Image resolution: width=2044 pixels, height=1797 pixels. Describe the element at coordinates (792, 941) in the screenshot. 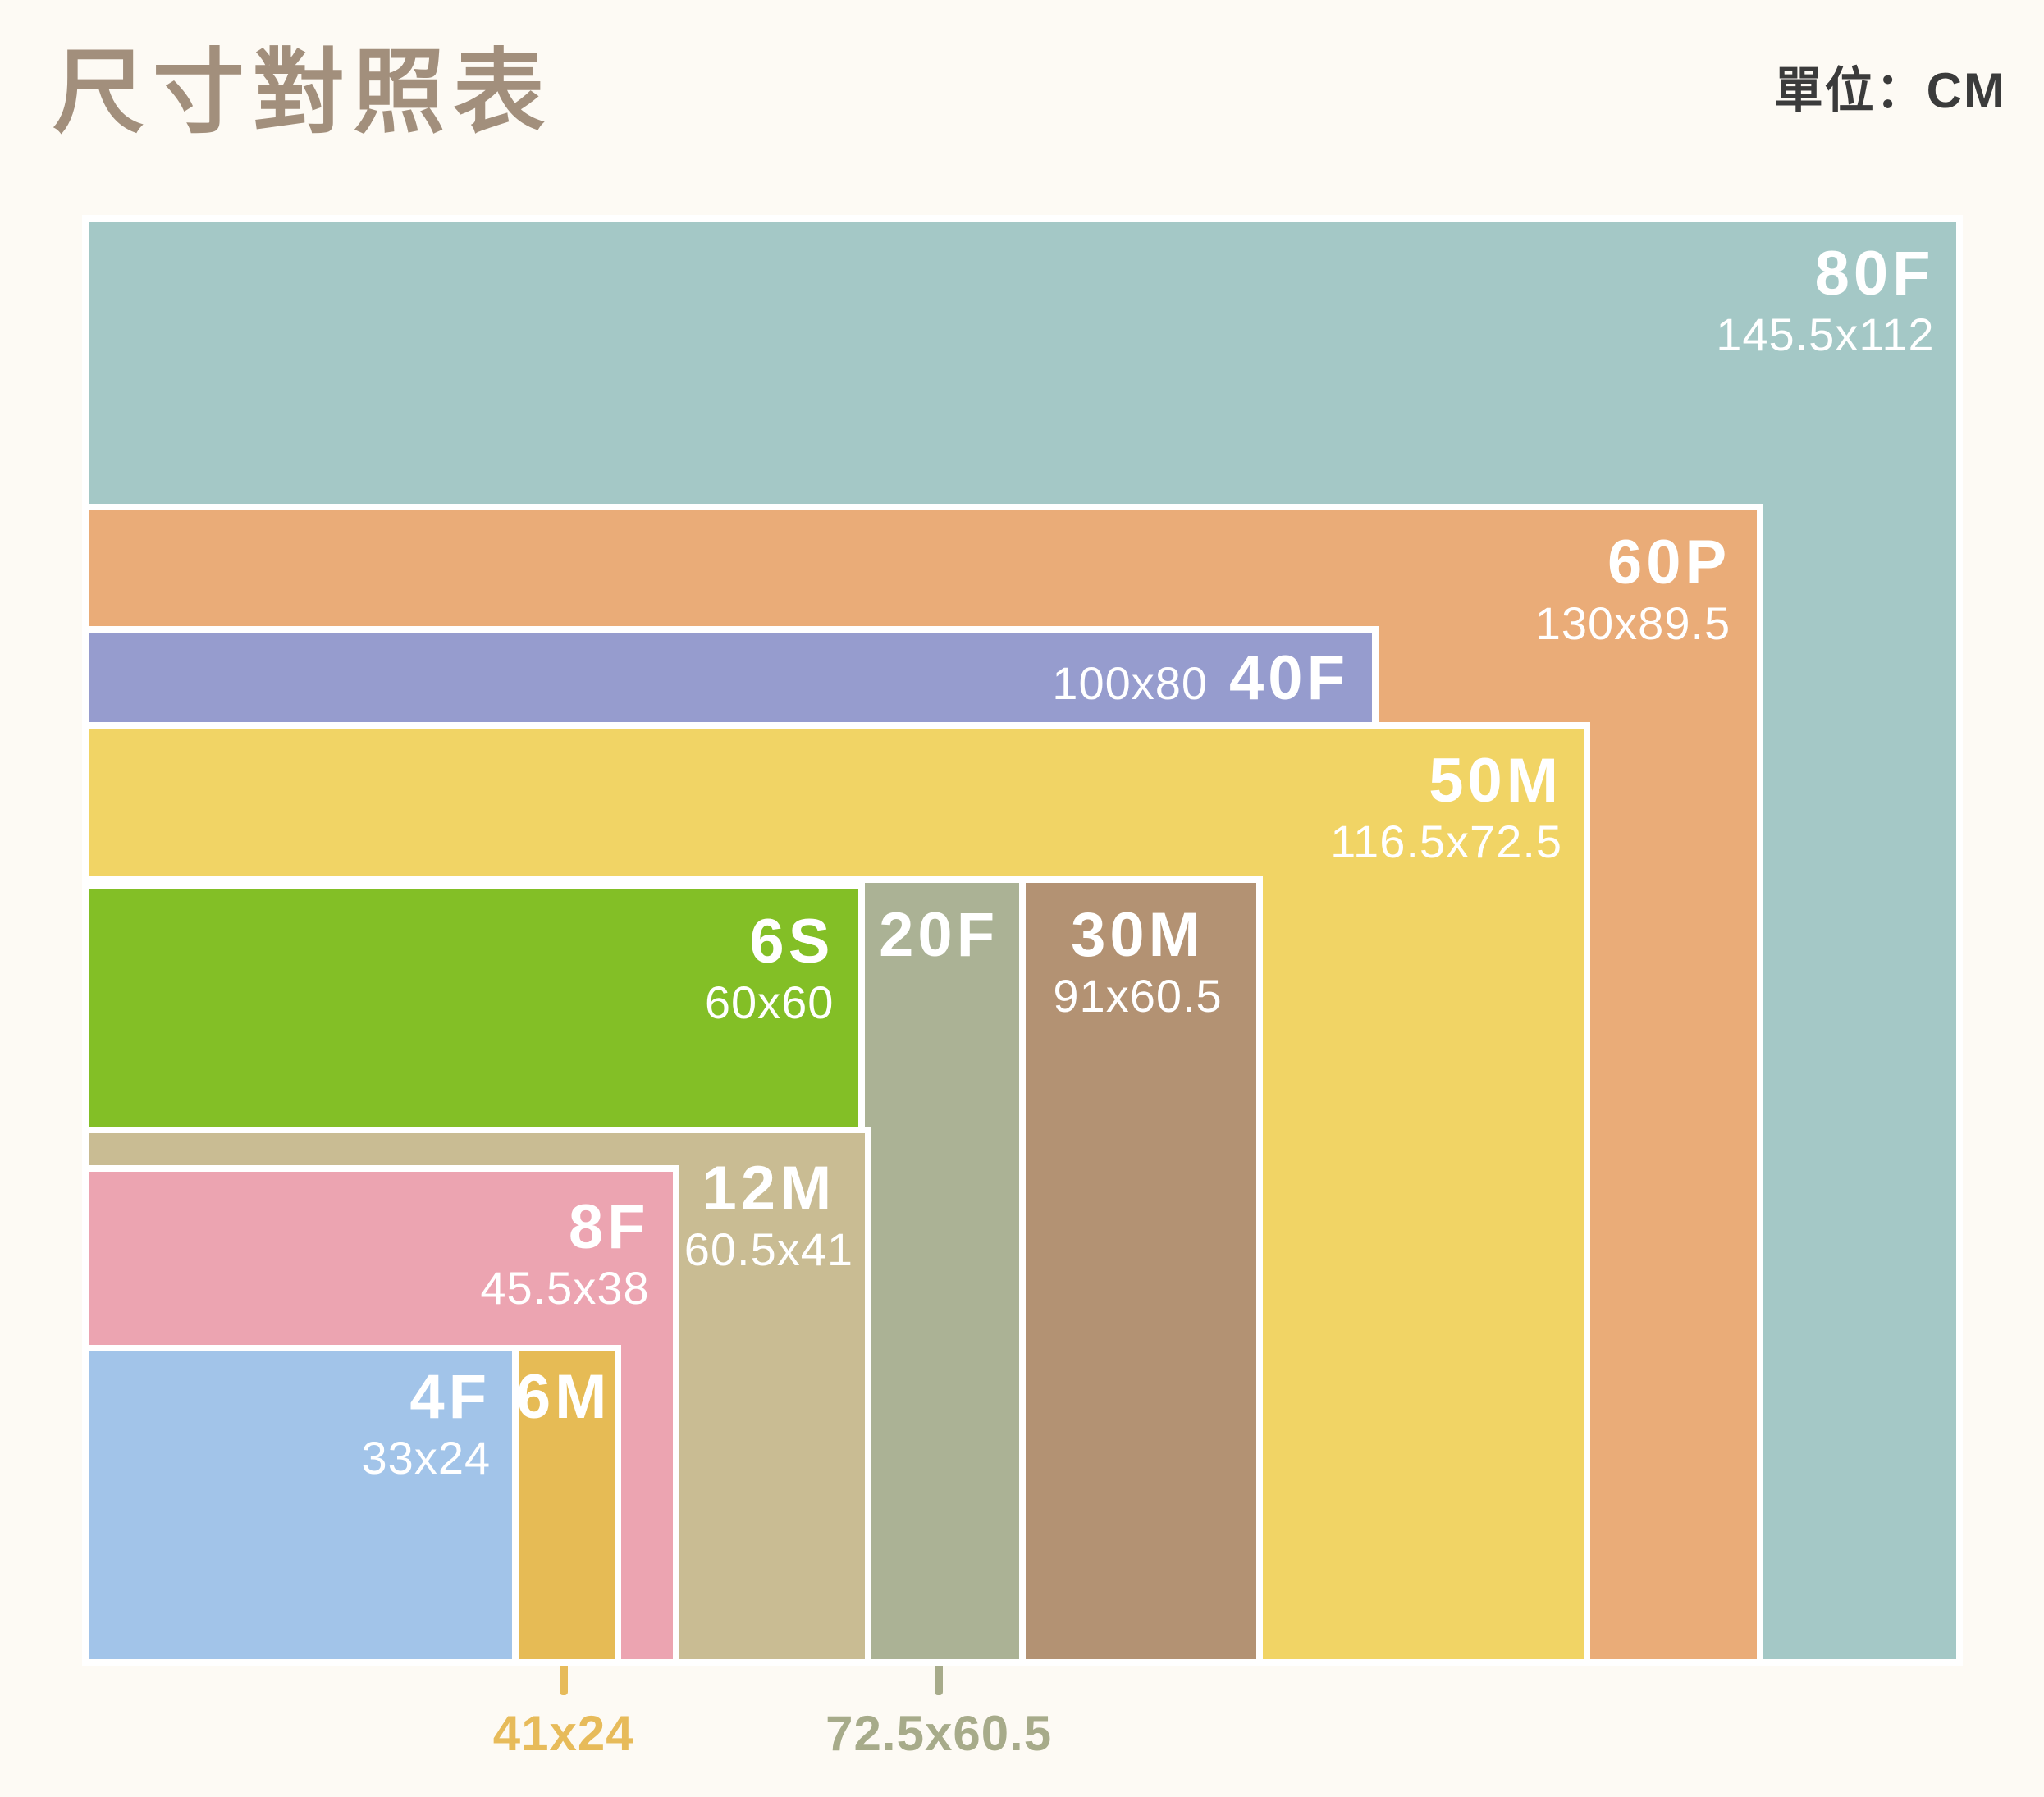

I see `size-name-label: 6S` at that location.